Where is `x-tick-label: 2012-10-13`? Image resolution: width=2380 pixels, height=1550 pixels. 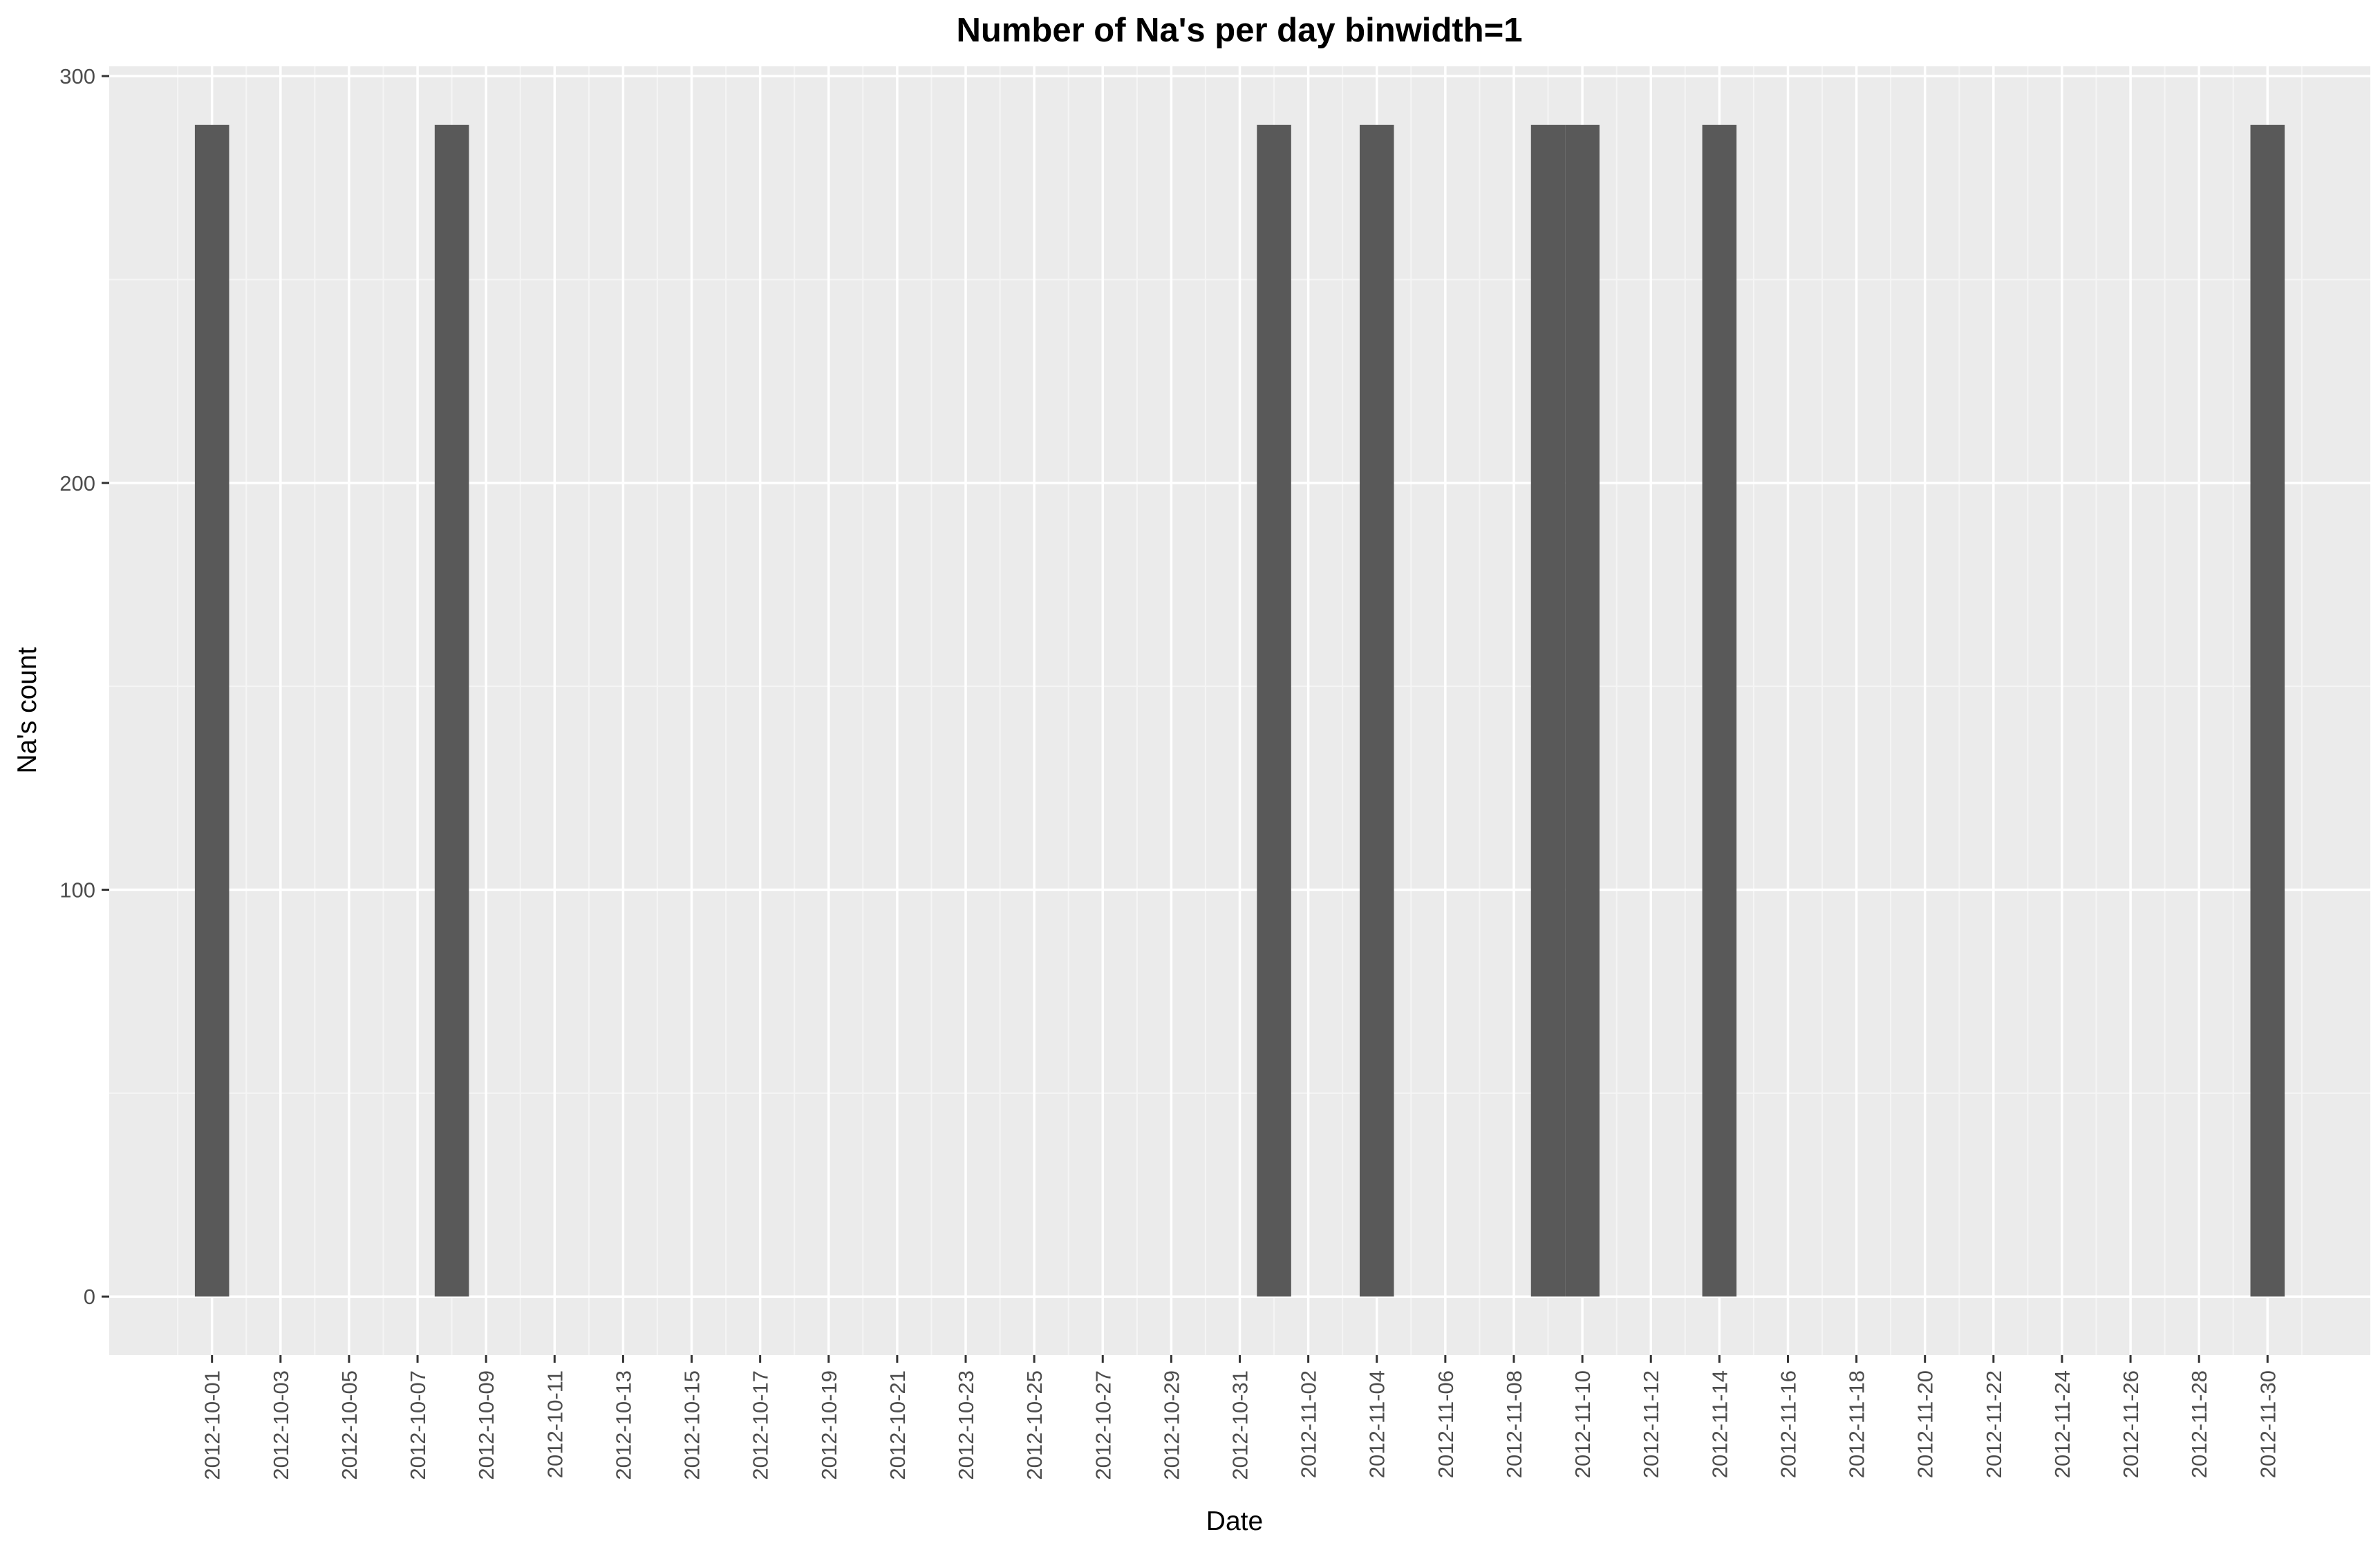
x-tick-label: 2012-10-13 is located at coordinates (623, 1425).